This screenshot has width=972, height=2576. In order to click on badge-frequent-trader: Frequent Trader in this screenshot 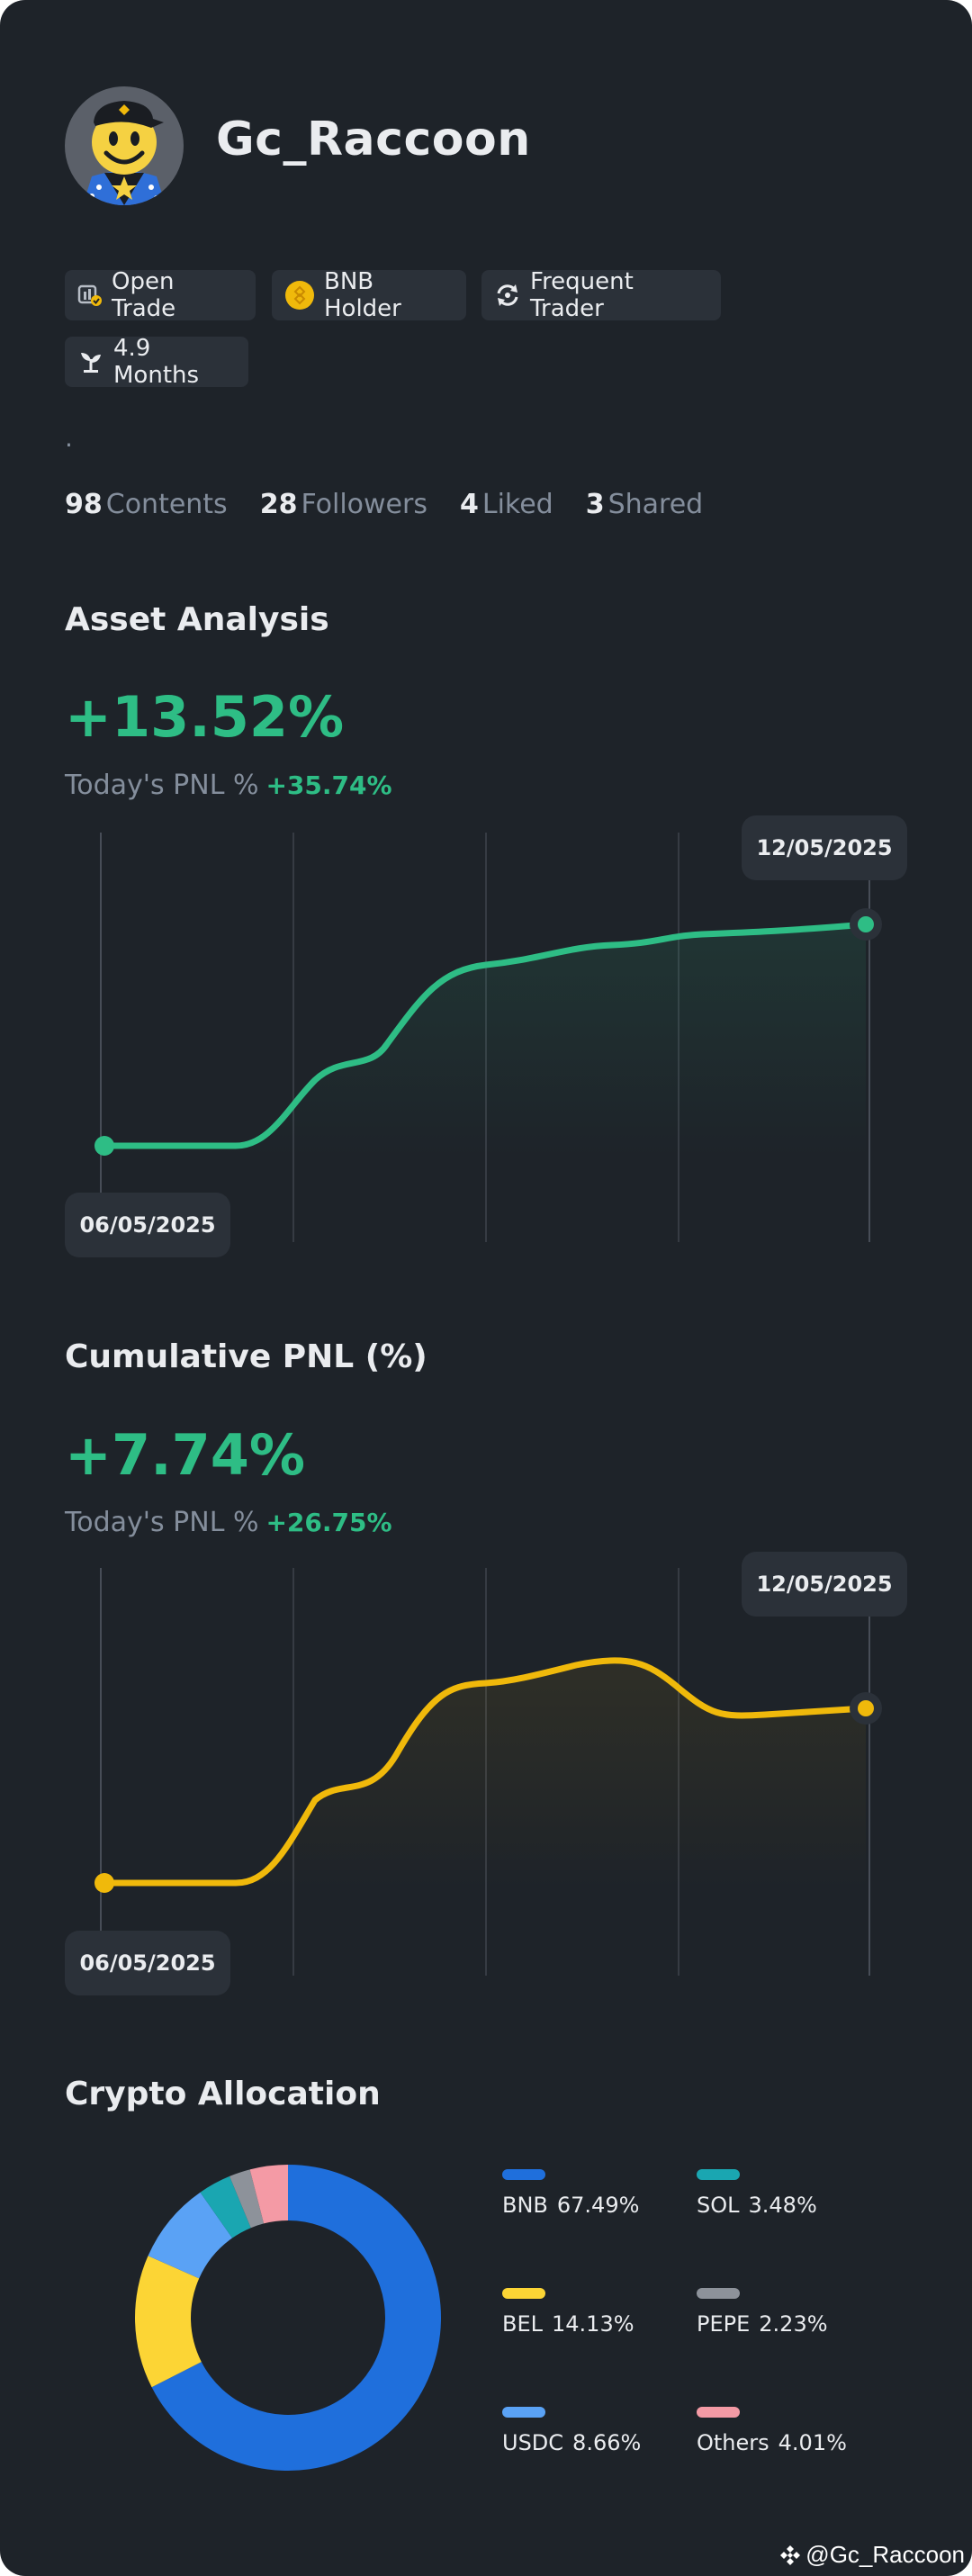, I will do `click(601, 295)`.